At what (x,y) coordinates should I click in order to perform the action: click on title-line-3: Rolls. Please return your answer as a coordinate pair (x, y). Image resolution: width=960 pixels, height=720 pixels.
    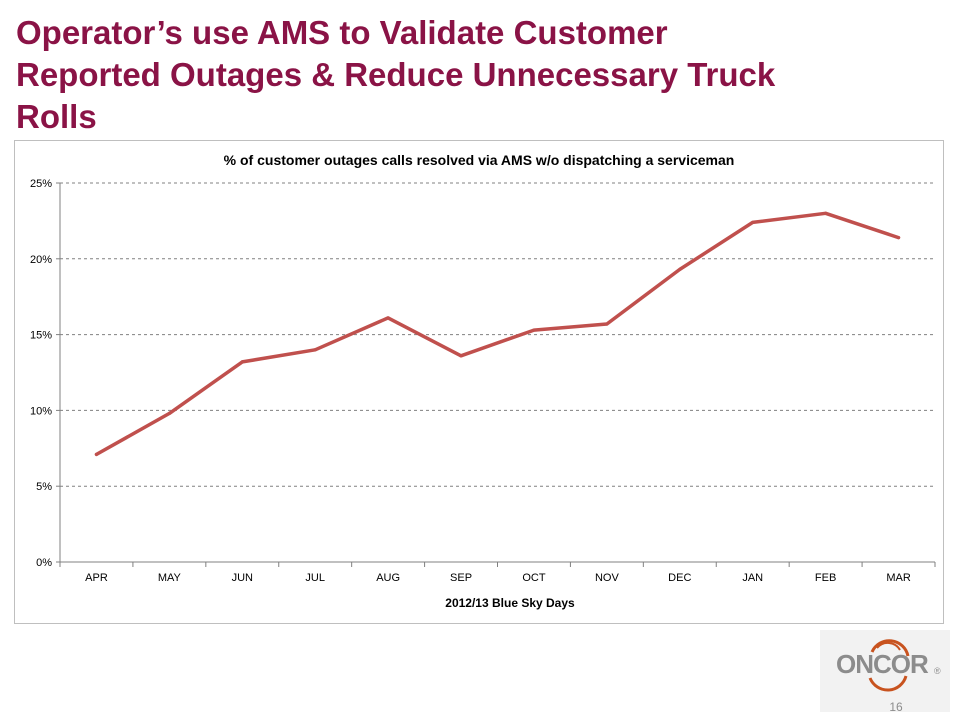
    Looking at the image, I should click on (56, 116).